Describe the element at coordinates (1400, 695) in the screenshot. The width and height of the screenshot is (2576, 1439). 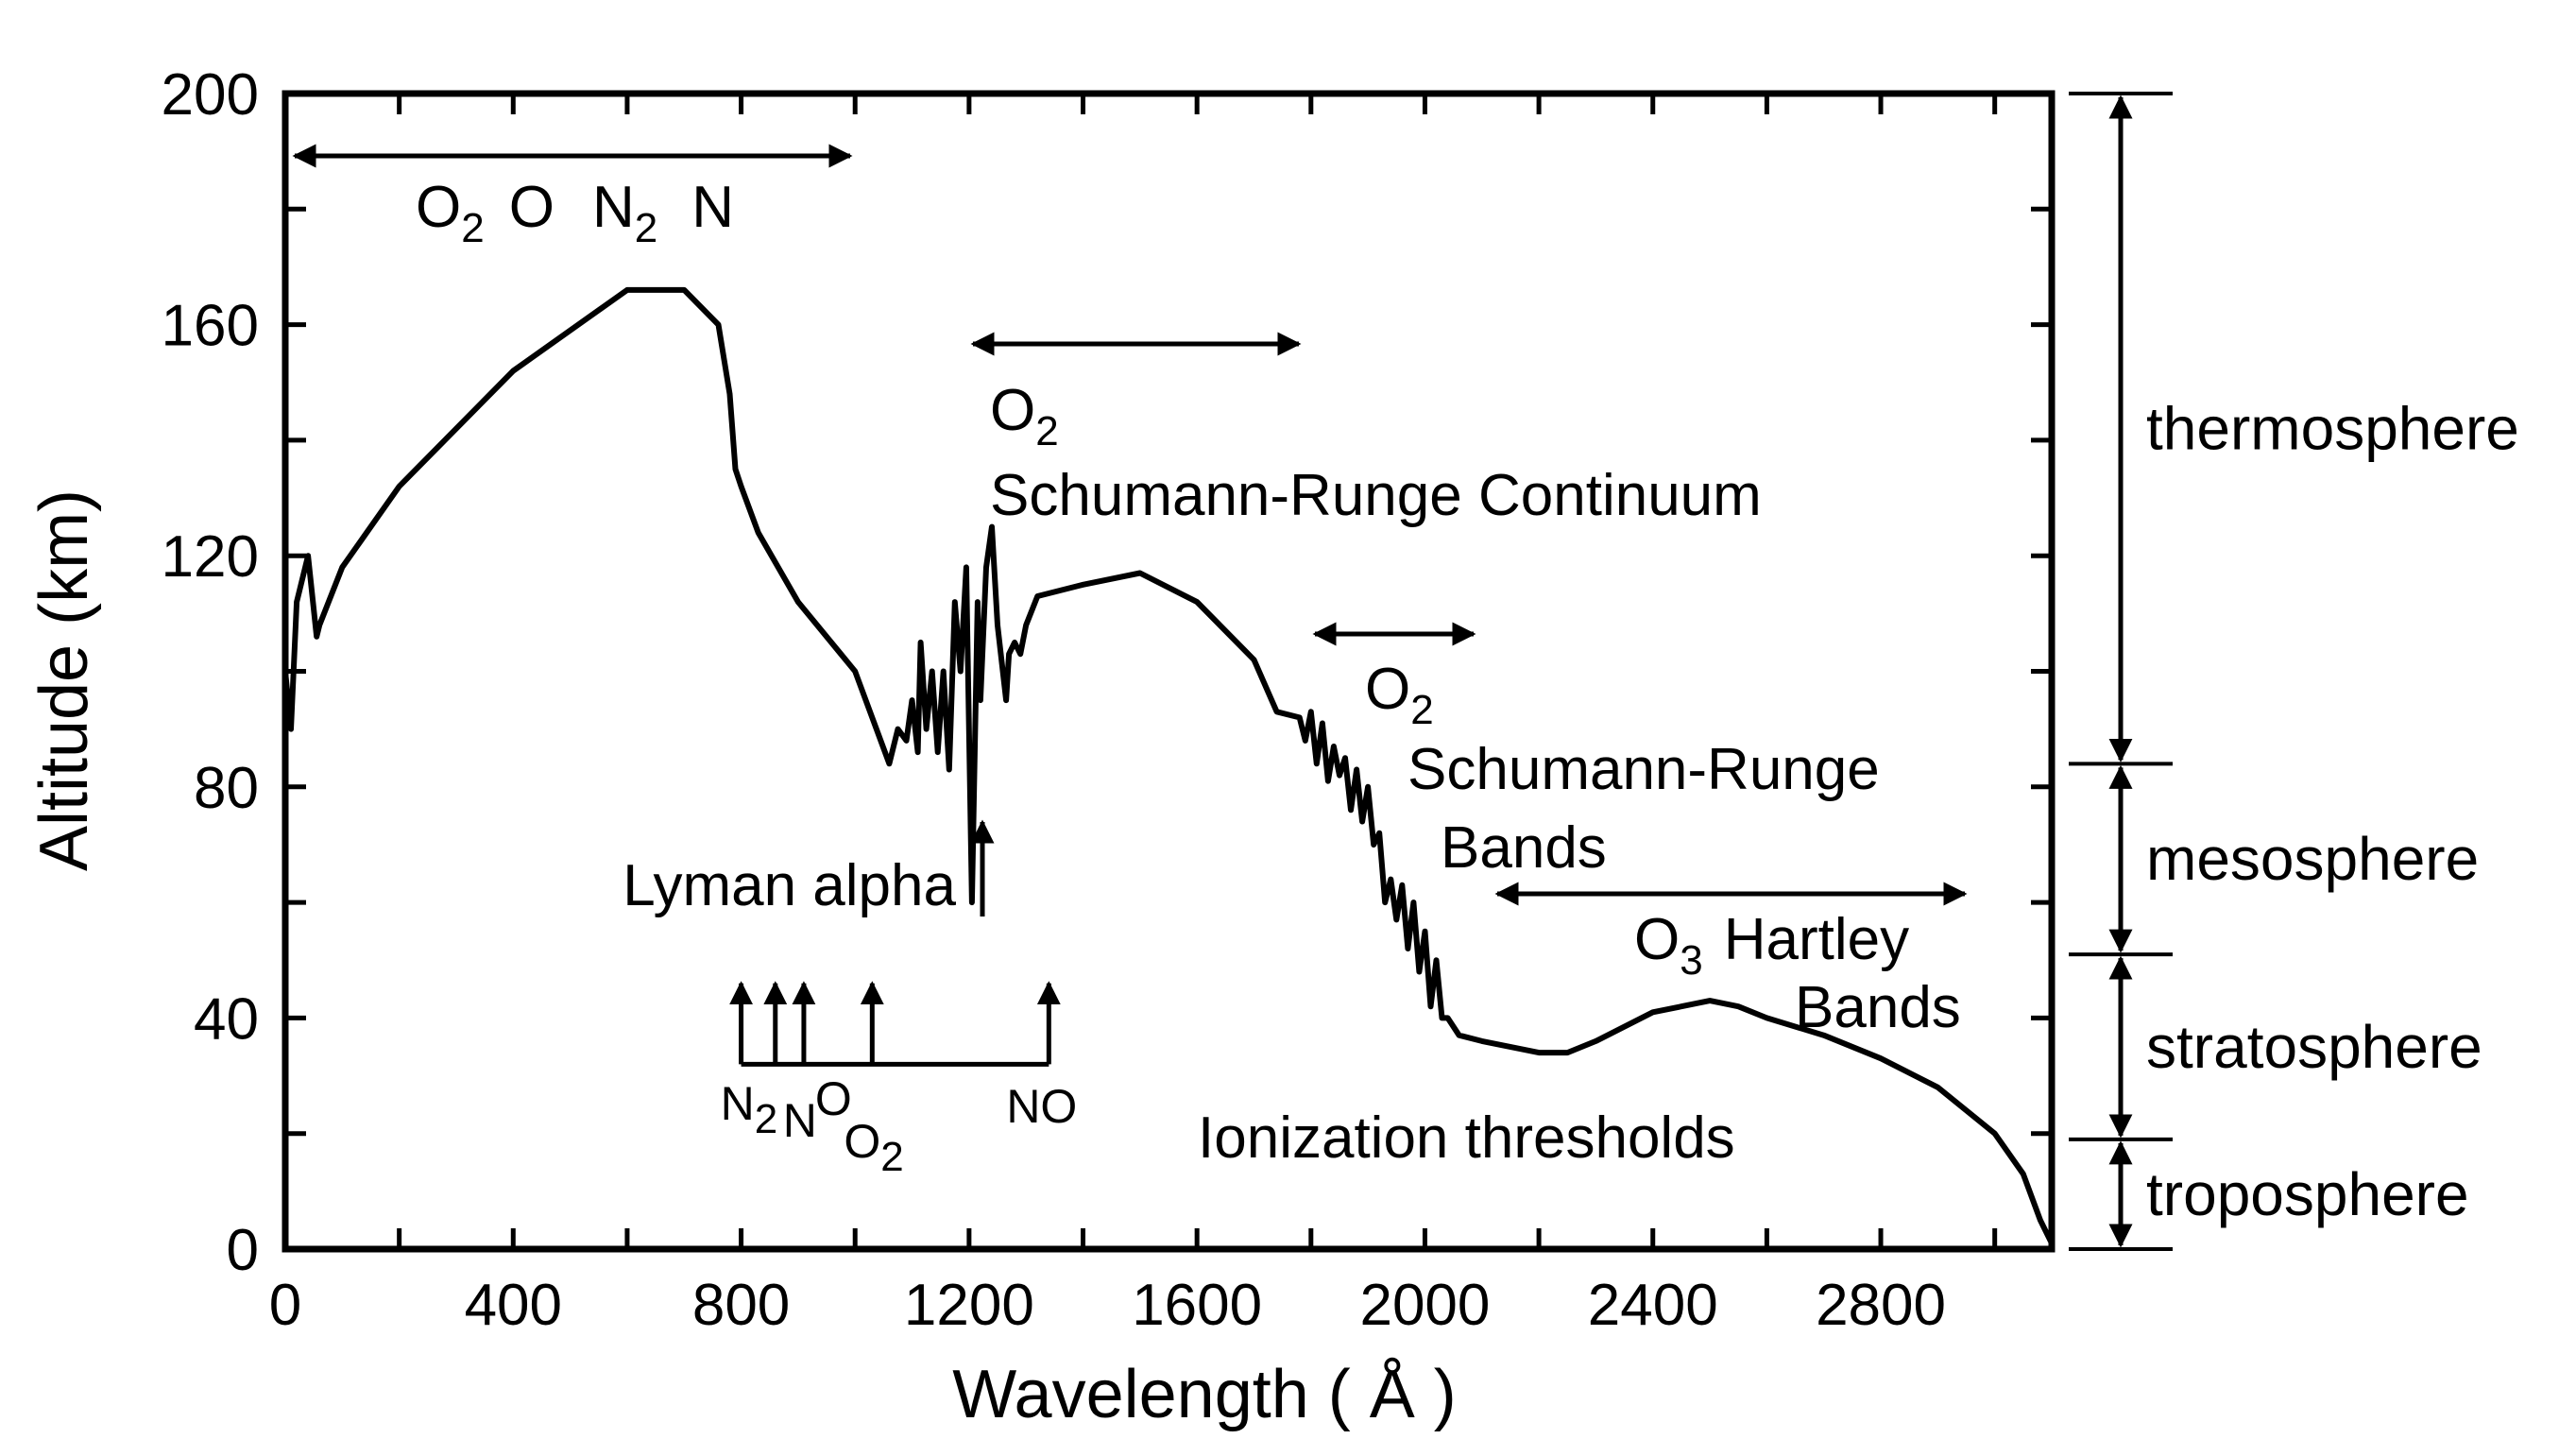
I see `sr-bands-species: O2` at that location.